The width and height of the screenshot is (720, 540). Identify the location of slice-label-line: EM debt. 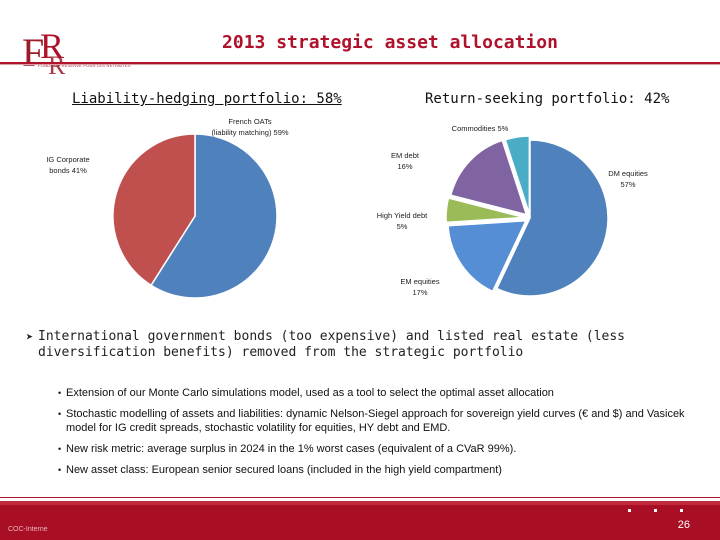
(405, 155).